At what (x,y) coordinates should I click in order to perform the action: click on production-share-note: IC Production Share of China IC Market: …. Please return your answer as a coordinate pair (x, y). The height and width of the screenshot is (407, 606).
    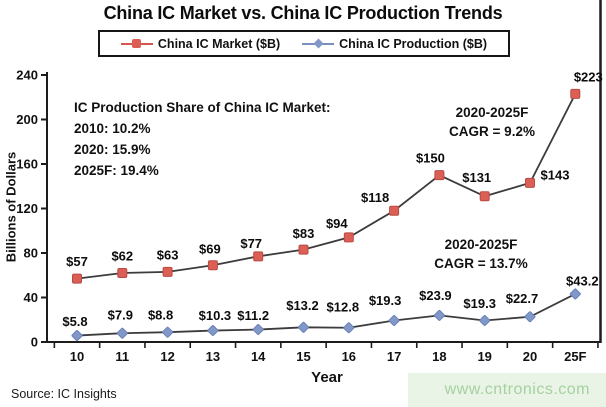
    Looking at the image, I should click on (202, 139).